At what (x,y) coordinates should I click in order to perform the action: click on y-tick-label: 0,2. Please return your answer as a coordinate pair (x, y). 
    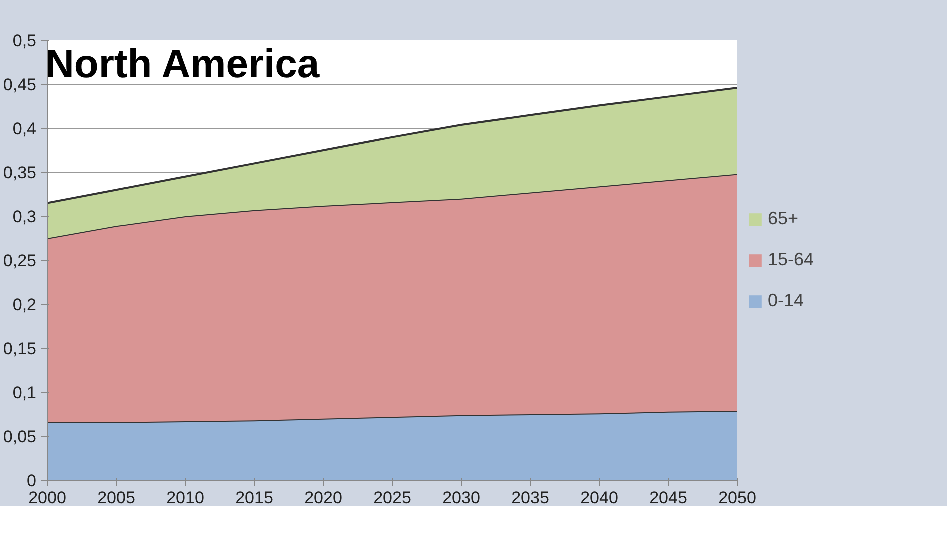
    Looking at the image, I should click on (24, 305).